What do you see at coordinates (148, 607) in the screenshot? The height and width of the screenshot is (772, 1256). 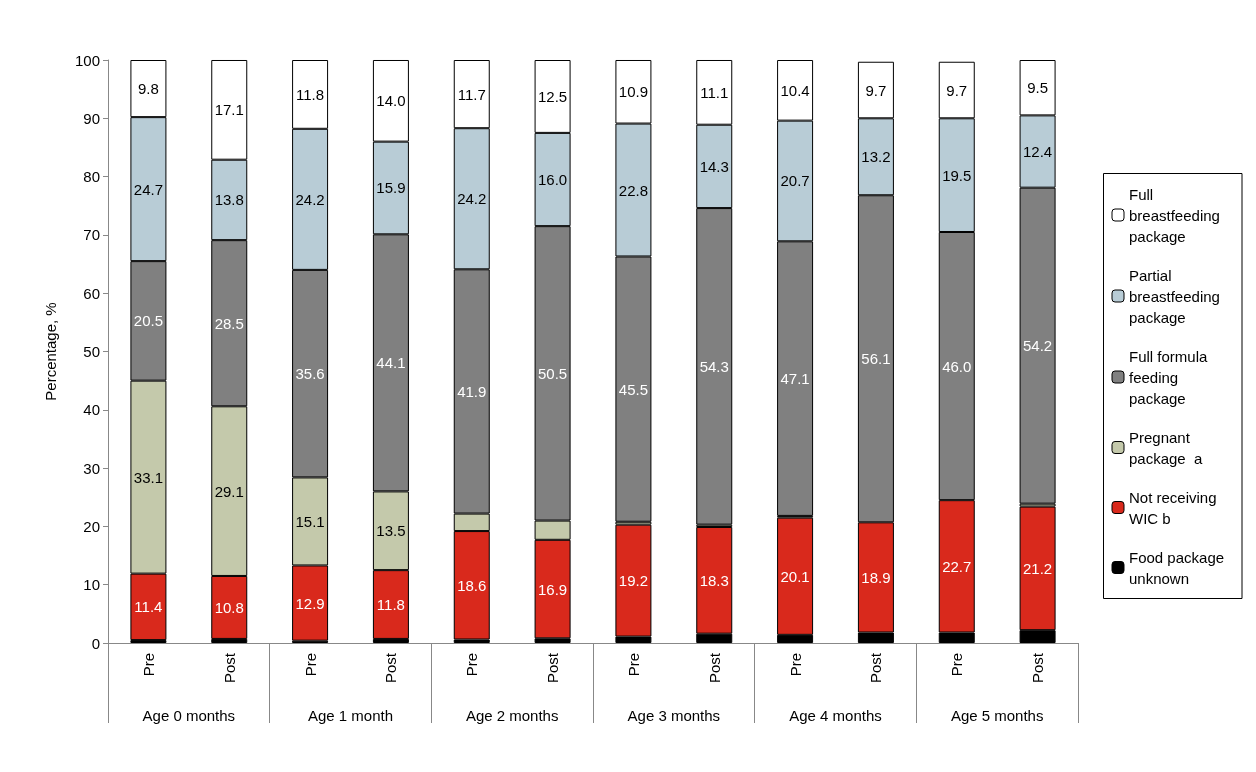 I see `data-label: 11.4` at bounding box center [148, 607].